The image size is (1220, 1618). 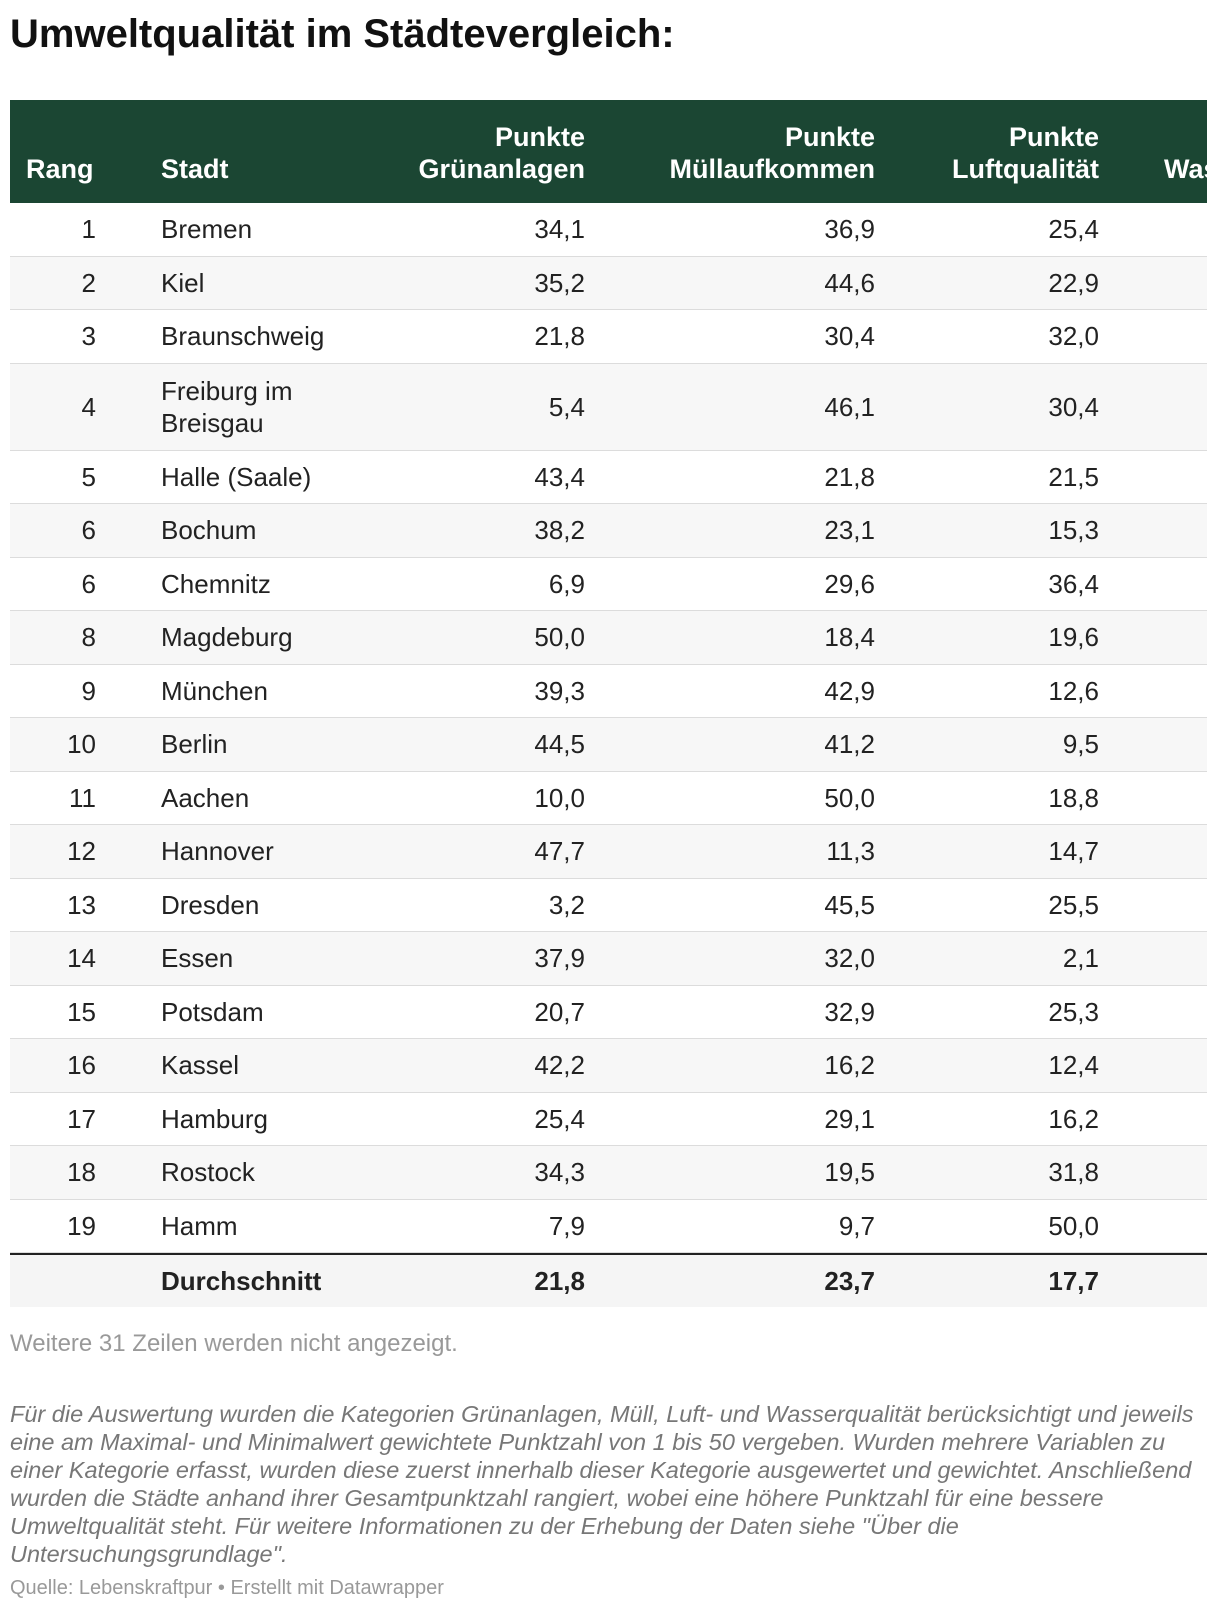 I want to click on table-row: 12 Hannover 47,7 11,3 14,7, so click(x=608, y=852).